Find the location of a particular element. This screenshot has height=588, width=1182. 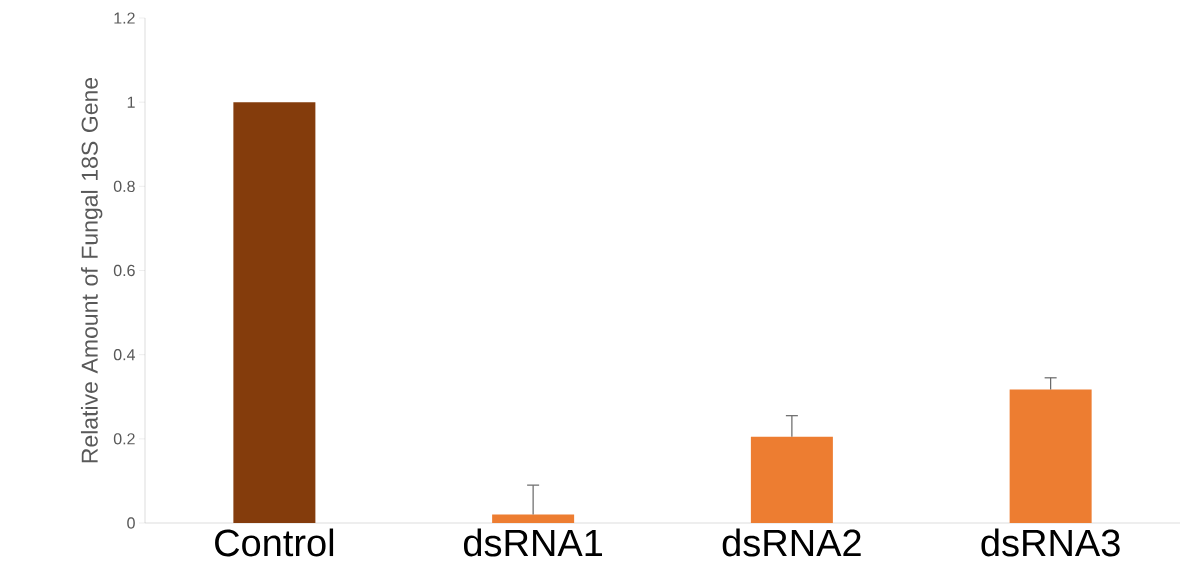

y-tick-label: 1.2 is located at coordinates (124, 18).